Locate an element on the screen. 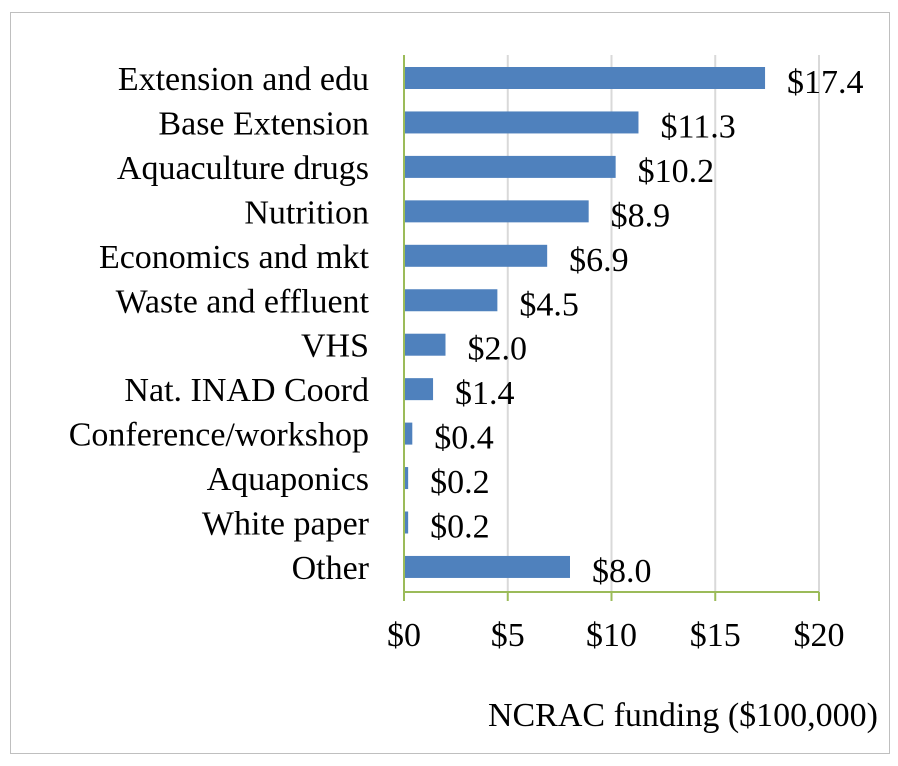  category-label-5: Waste and effluent is located at coordinates (243, 301).